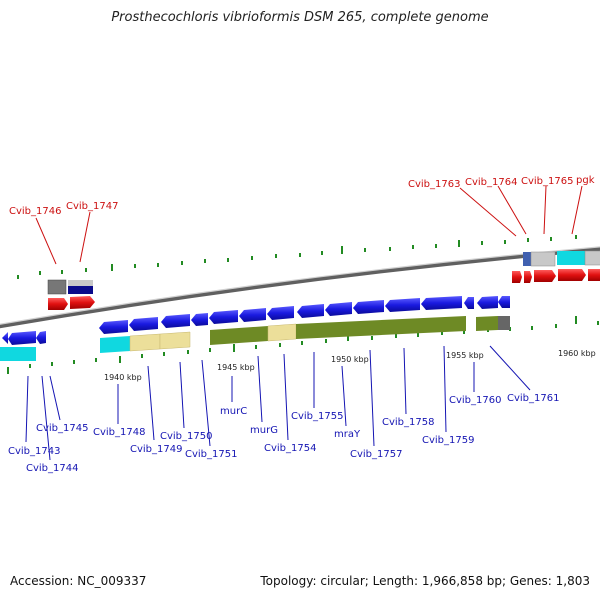  What do you see at coordinates (347, 434) in the screenshot?
I see `gene-label-mraY: mraY` at bounding box center [347, 434].